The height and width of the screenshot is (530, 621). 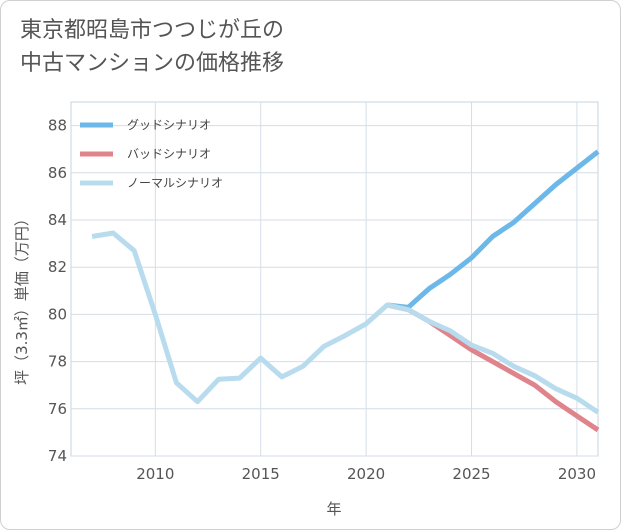 What do you see at coordinates (493, 229) in the screenshot?
I see `series-line-good` at bounding box center [493, 229].